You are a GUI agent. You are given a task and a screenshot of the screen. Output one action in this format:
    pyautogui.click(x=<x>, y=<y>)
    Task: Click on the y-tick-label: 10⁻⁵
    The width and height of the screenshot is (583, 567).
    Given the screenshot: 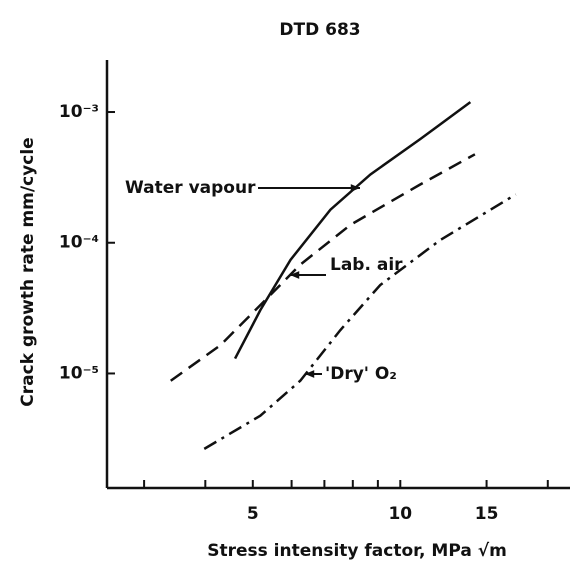 What is the action you would take?
    pyautogui.click(x=79, y=373)
    